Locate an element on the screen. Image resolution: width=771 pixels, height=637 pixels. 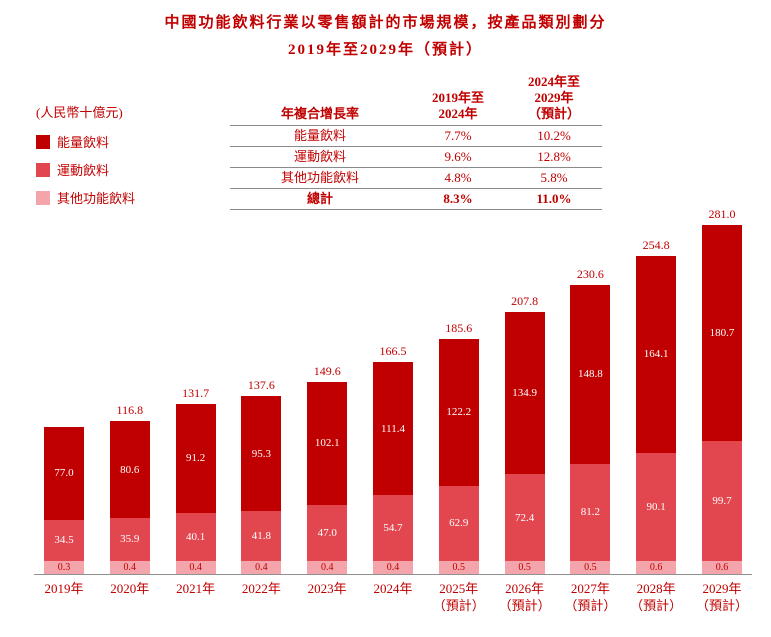
x-axis-label: 2025年 （預計） is located at coordinates (458, 597).